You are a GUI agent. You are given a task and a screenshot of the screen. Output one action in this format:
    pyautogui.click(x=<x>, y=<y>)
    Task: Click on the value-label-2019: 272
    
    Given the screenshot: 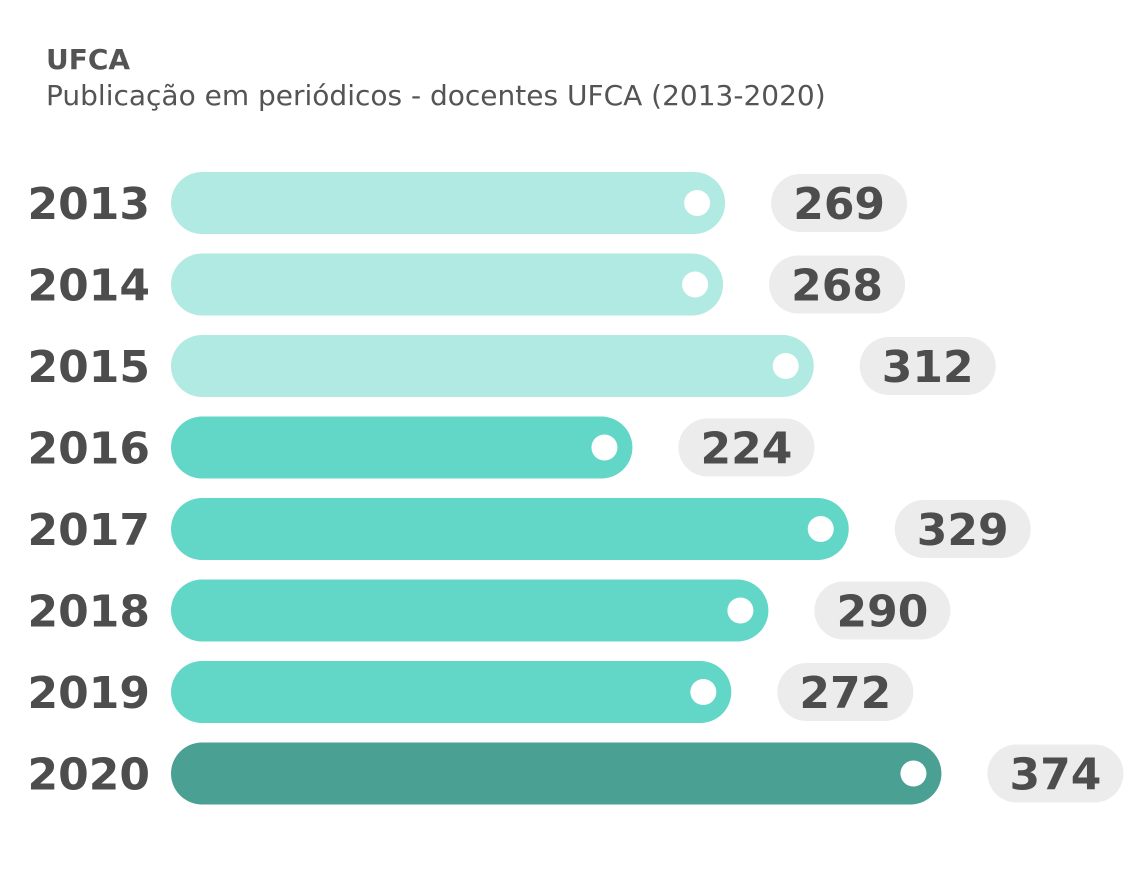 What is the action you would take?
    pyautogui.click(x=845, y=693)
    